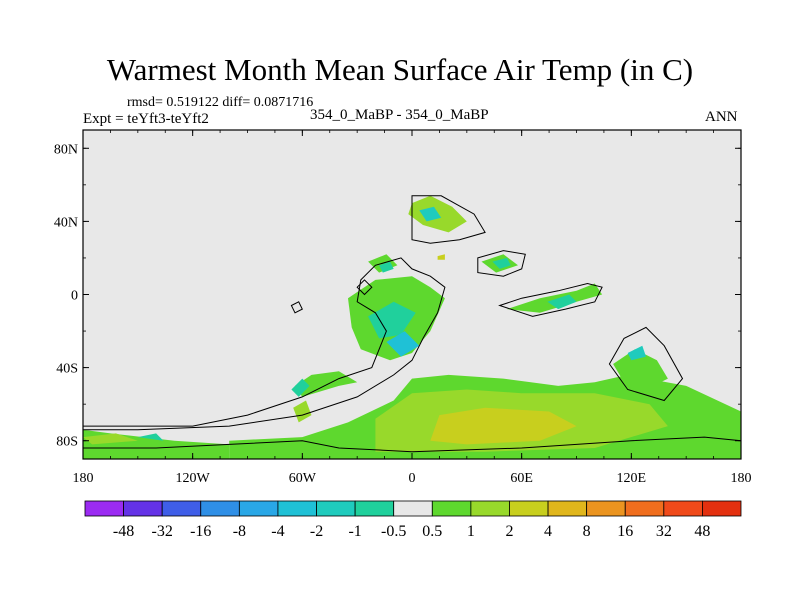 Image resolution: width=800 pixels, height=600 pixels. What do you see at coordinates (392, 320) in the screenshot?
I see `field-africa-teal` at bounding box center [392, 320].